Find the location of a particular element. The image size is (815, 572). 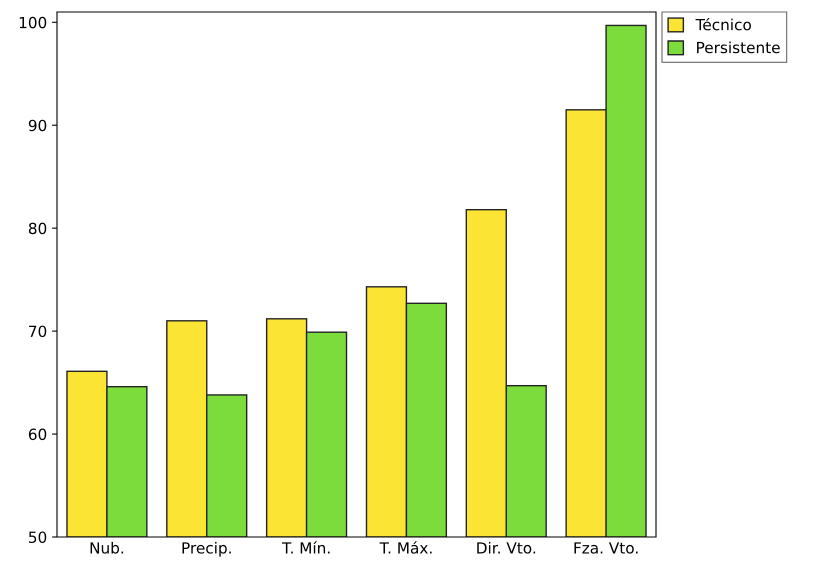

x-tick-label: T. Máx. is located at coordinates (406, 547).